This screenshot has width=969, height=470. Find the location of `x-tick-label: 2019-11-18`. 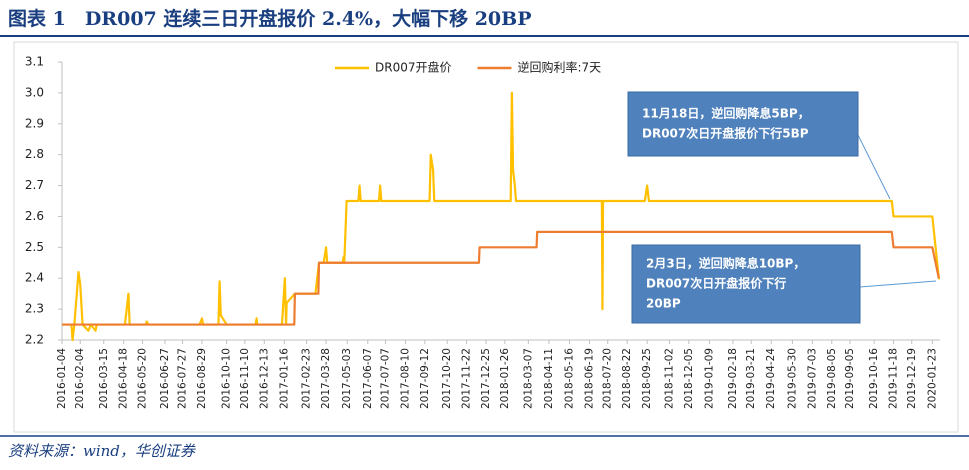

x-tick-label: 2019-11-18 is located at coordinates (894, 378).